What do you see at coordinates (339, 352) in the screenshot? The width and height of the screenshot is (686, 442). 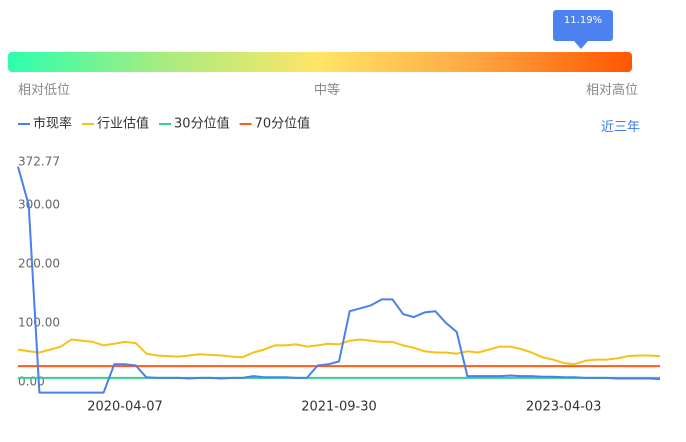 I see `series-line` at bounding box center [339, 352].